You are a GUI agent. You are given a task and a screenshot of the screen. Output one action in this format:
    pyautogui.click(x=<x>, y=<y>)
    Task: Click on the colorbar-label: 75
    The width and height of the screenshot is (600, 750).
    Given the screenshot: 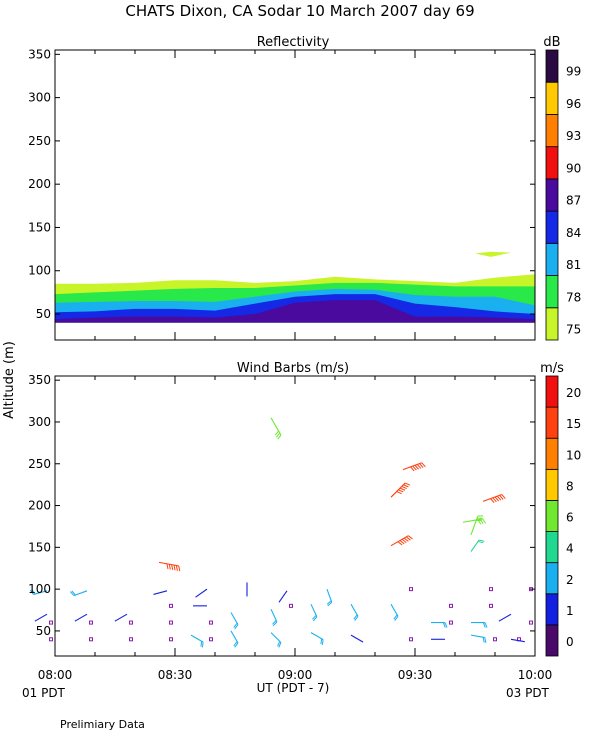 What is the action you would take?
    pyautogui.click(x=573, y=330)
    